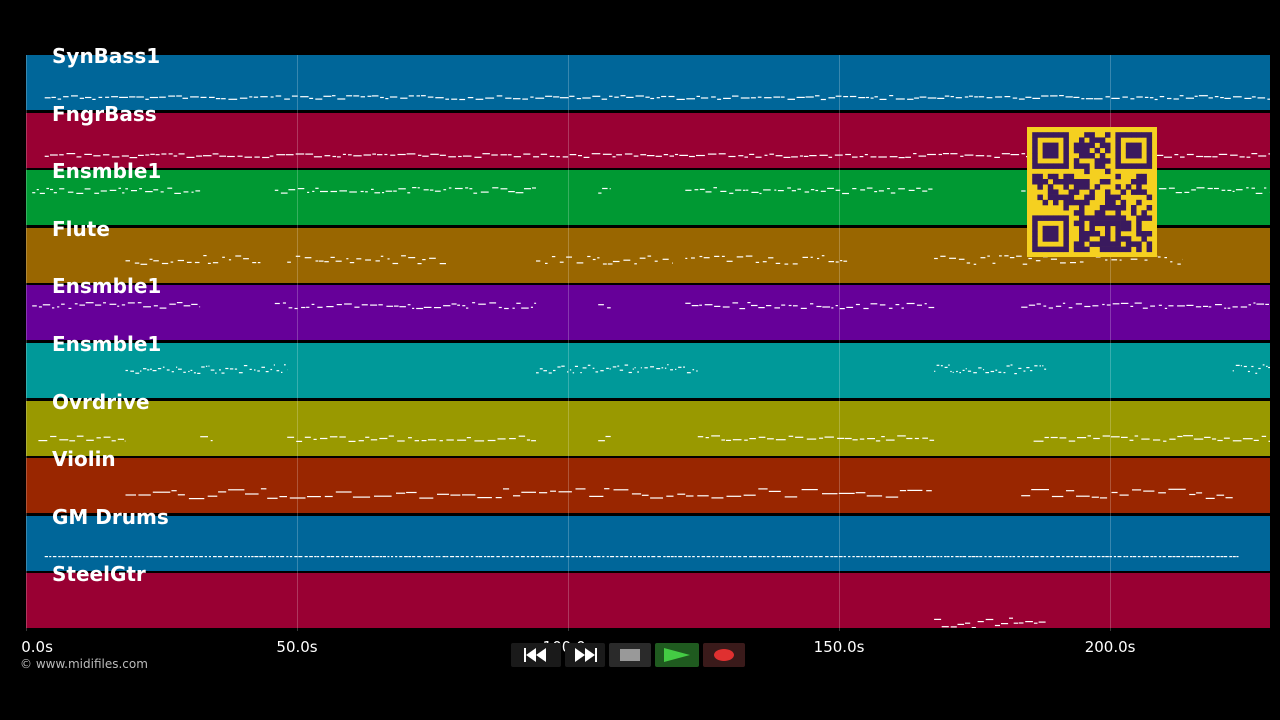 Image resolution: width=1280 pixels, height=720 pixels. Describe the element at coordinates (1092, 192) in the screenshot. I see `qr-code` at that location.